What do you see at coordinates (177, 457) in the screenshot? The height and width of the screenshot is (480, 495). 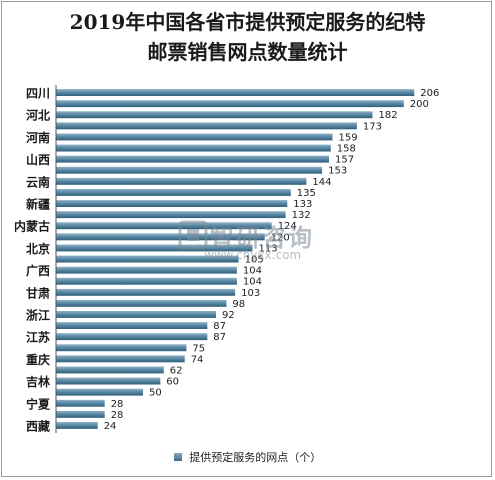 I see `legend-swatch` at bounding box center [177, 457].